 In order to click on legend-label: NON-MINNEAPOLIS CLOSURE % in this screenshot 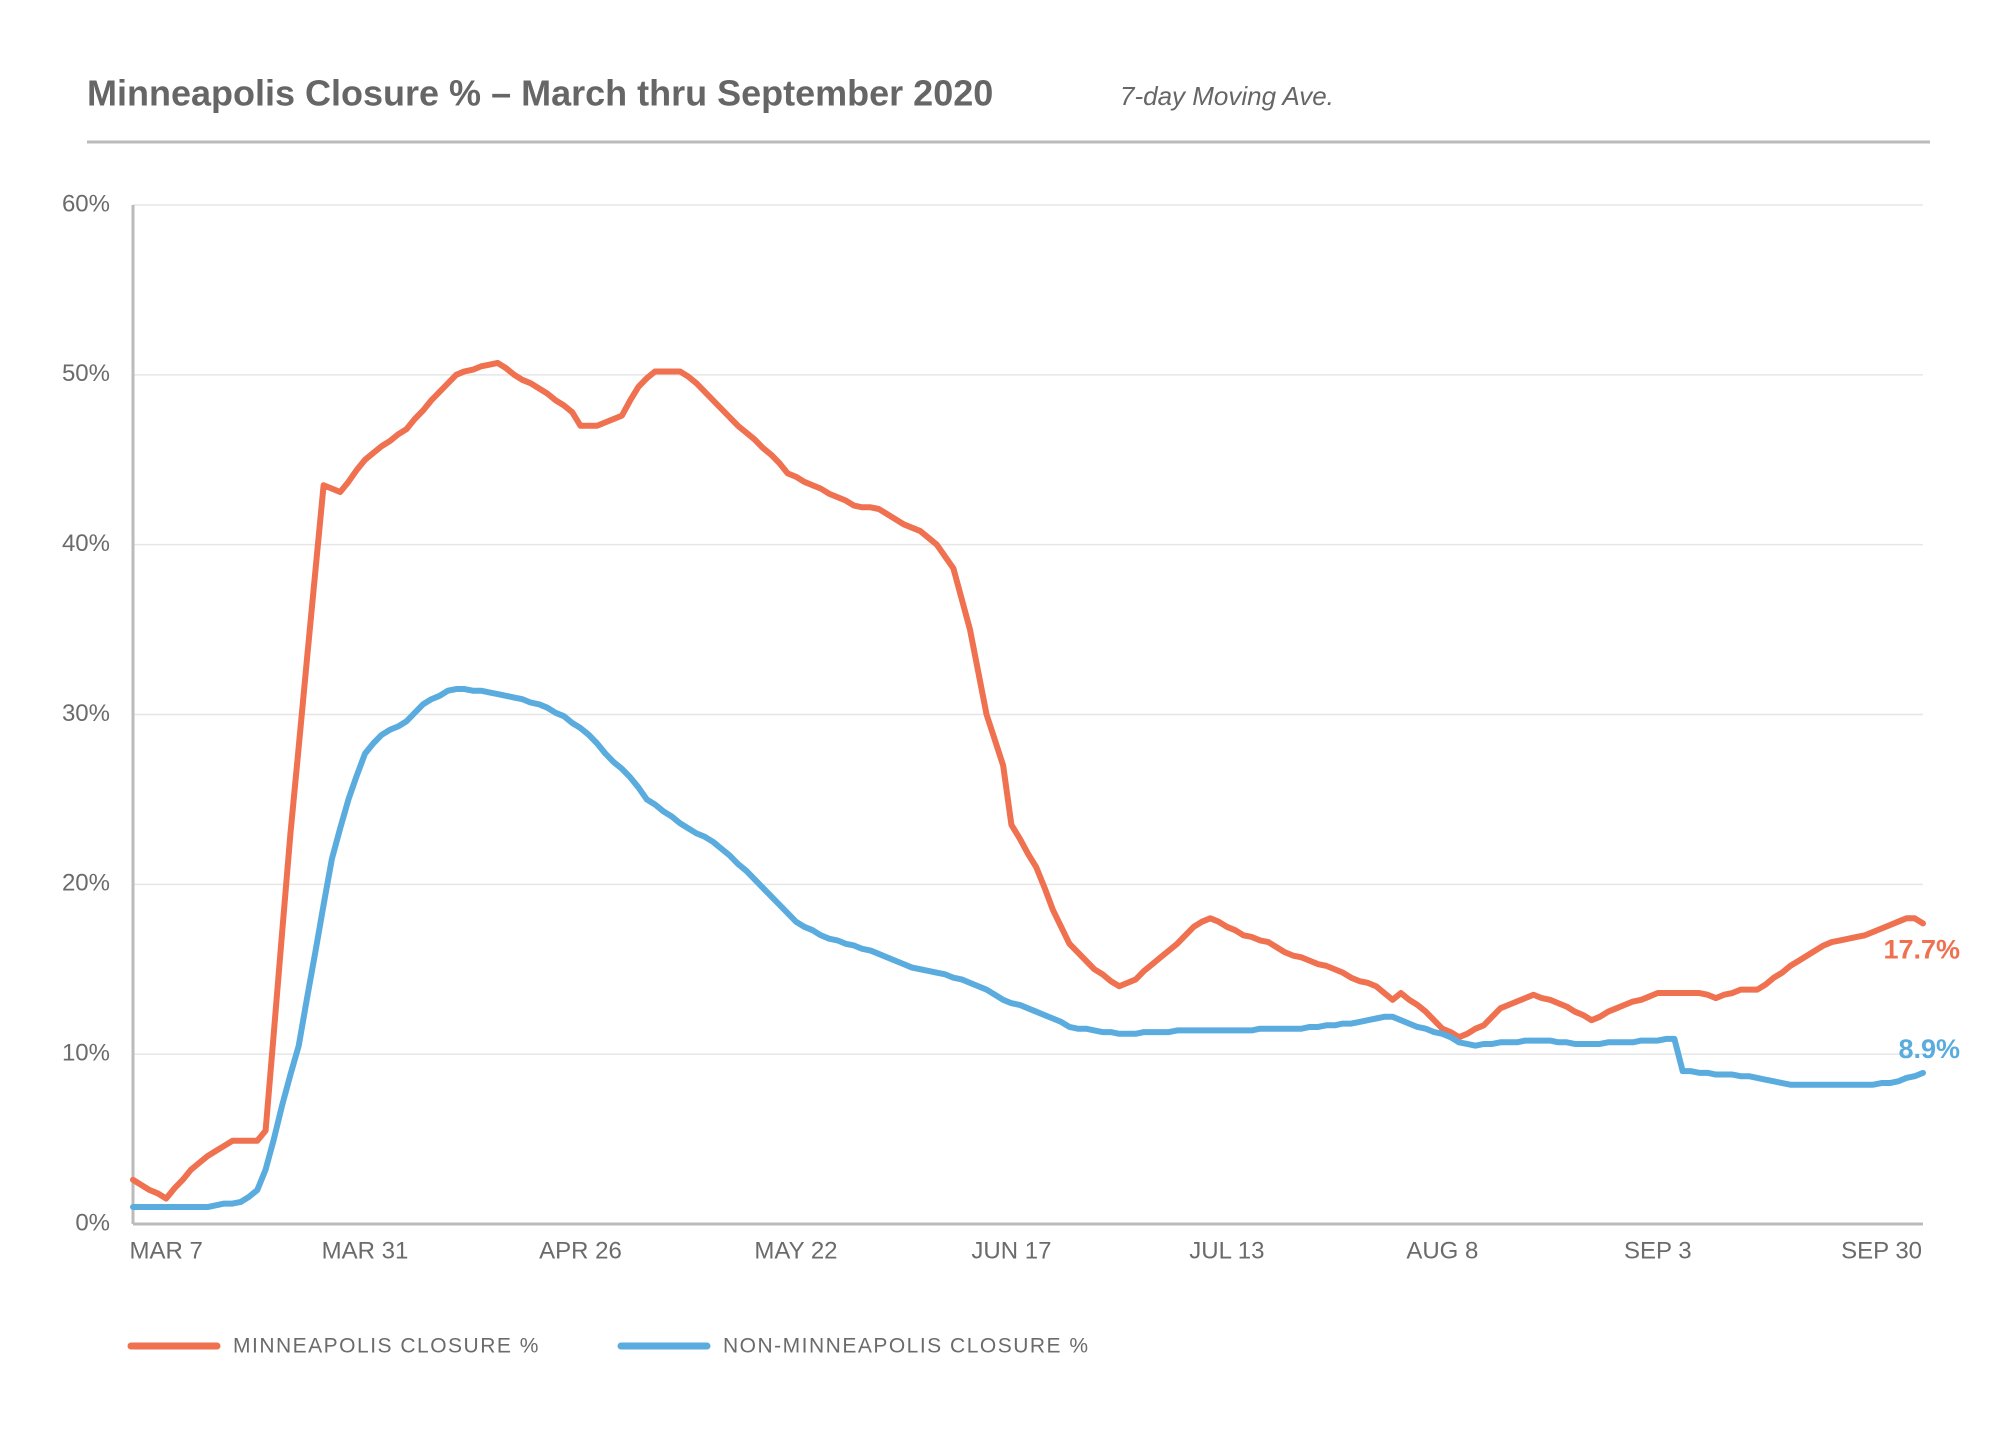, I will do `click(906, 1346)`.